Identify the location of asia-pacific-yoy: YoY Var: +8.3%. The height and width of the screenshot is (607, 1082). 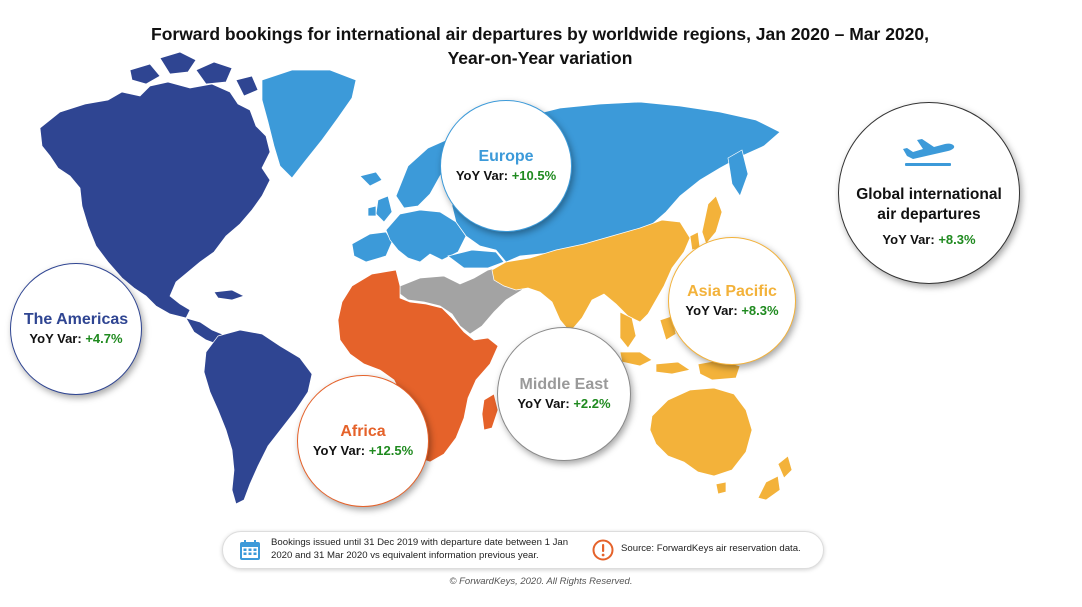
(731, 311).